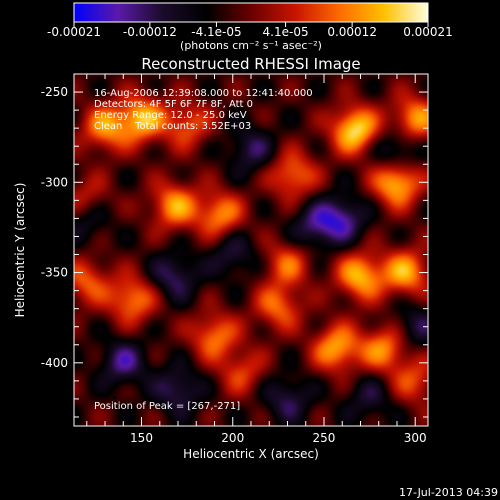  Describe the element at coordinates (54, 273) in the screenshot. I see `y-tick-label: -350` at that location.